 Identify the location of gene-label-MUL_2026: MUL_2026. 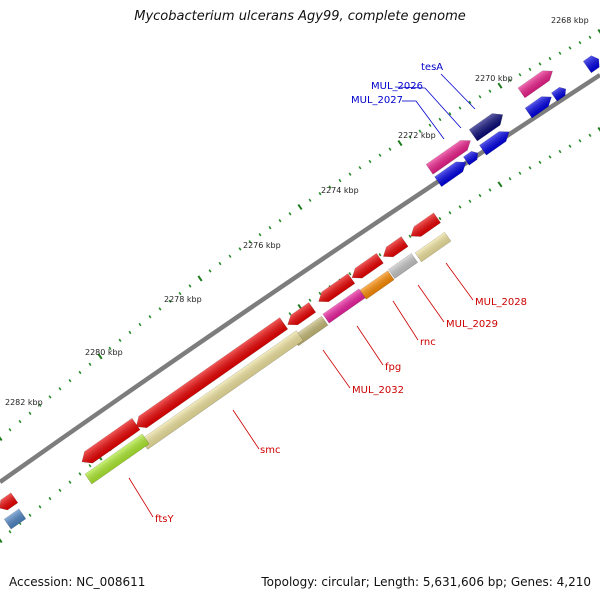
(397, 86).